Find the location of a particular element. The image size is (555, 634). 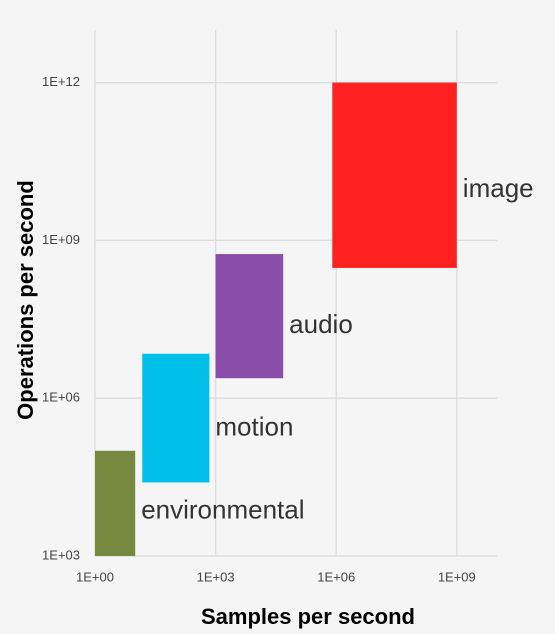

x-tick-label: 1E+09 is located at coordinates (457, 576).